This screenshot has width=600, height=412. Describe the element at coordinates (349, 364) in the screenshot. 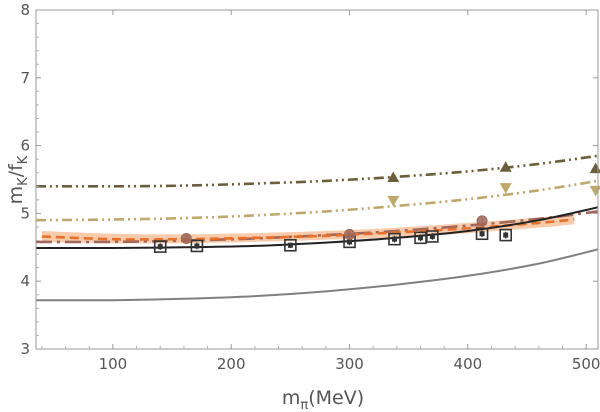

I see `x-tick-label: 300` at that location.